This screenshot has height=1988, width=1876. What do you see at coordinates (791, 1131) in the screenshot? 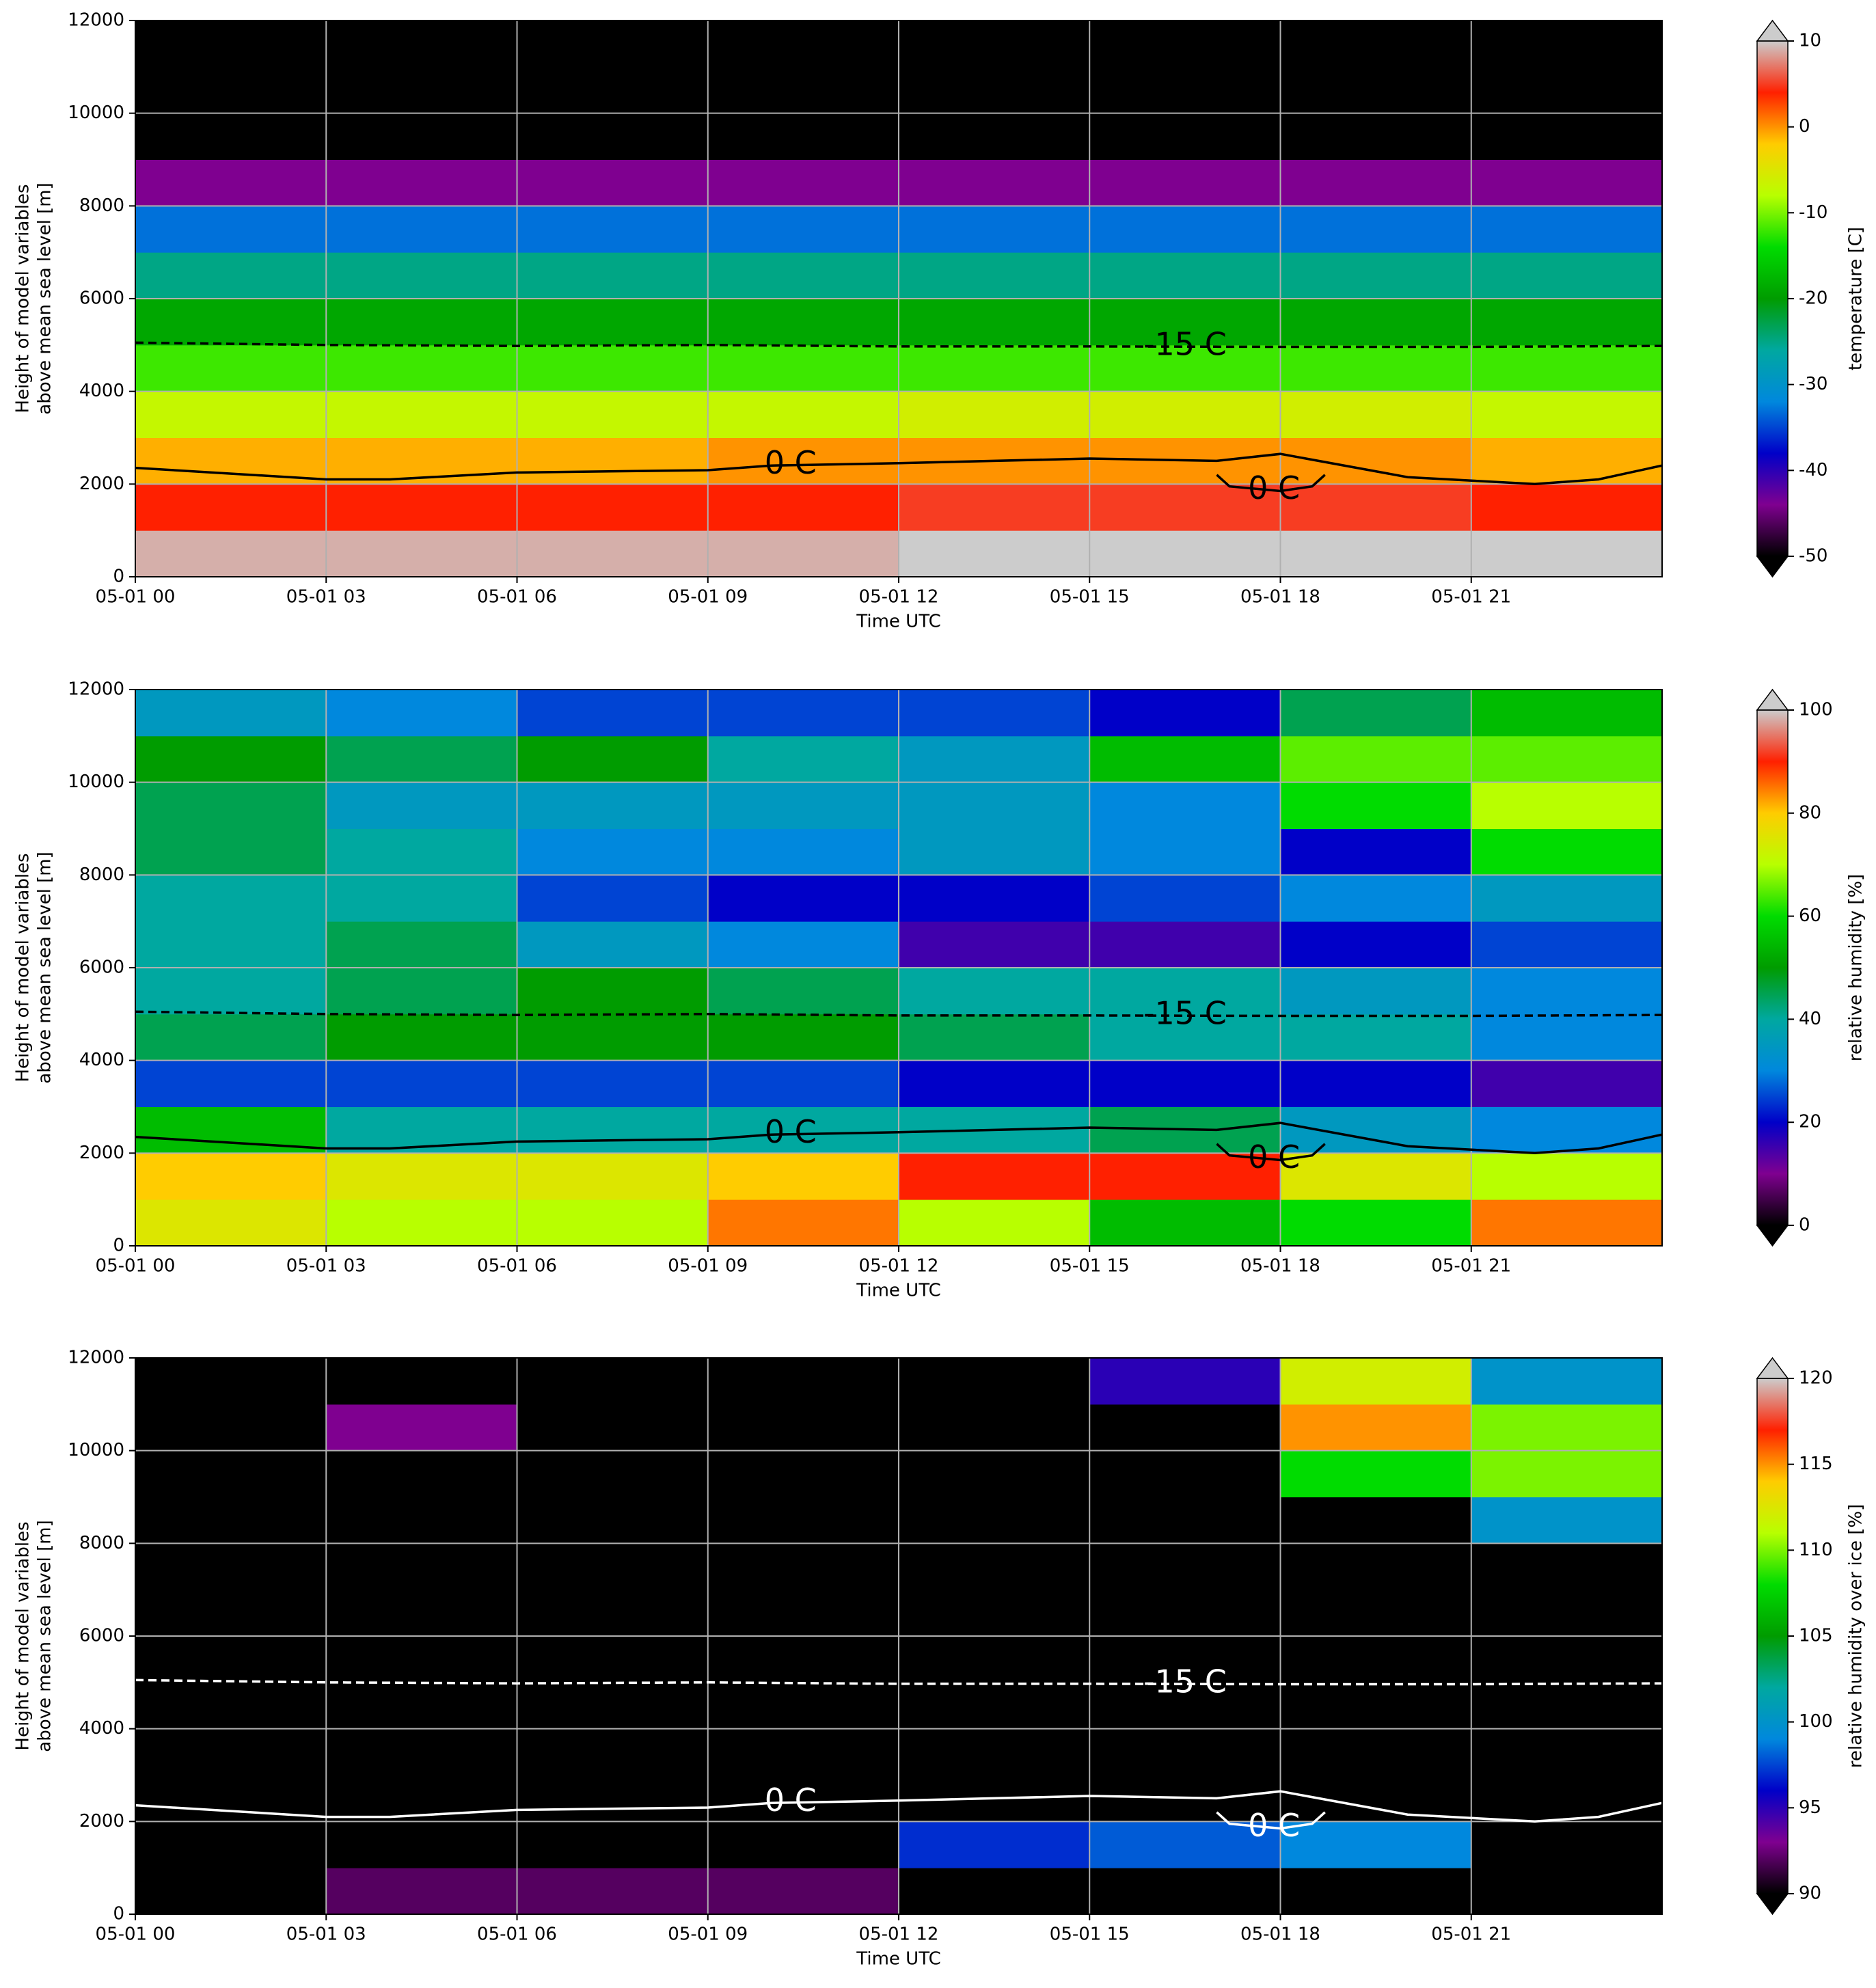
I see `contour-label: 0 C` at bounding box center [791, 1131].